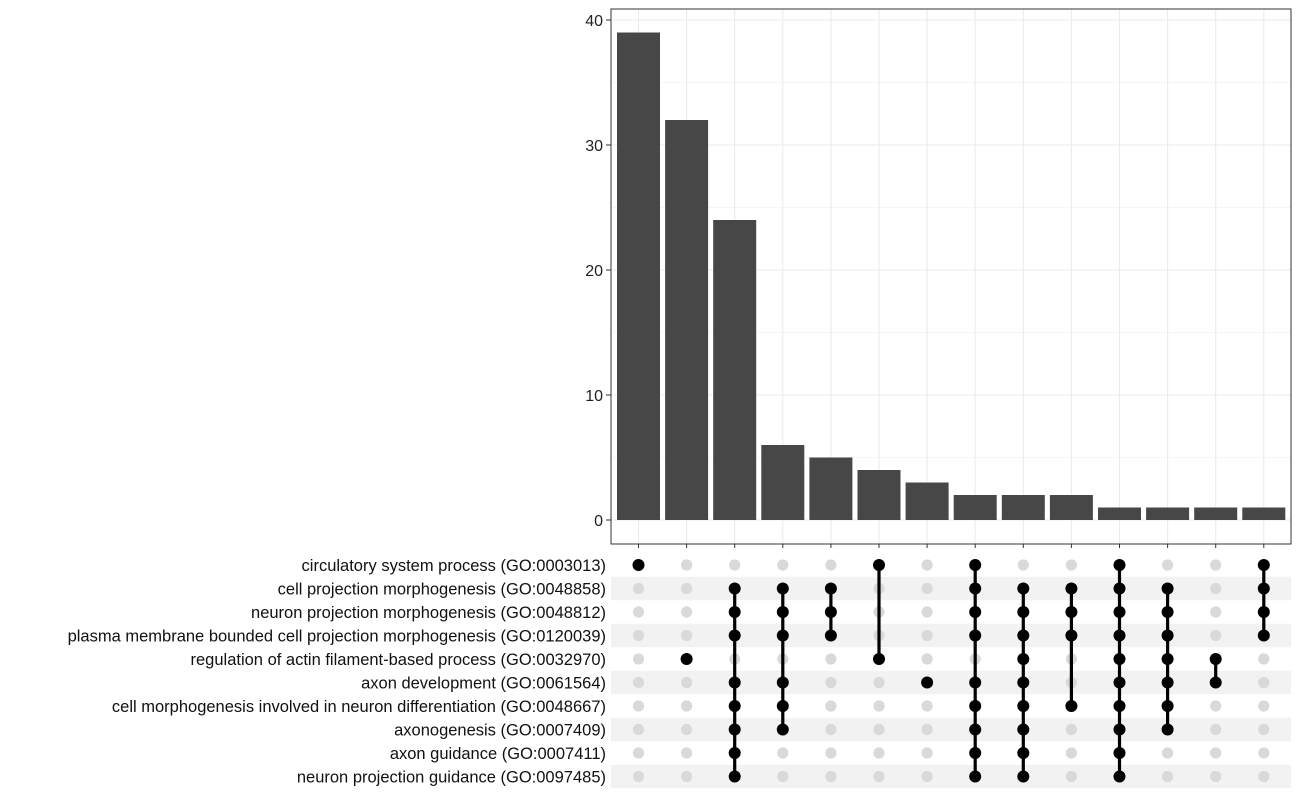 This screenshot has width=1300, height=805. I want to click on y-axis: 0 10 20 30 40, so click(598, 271).